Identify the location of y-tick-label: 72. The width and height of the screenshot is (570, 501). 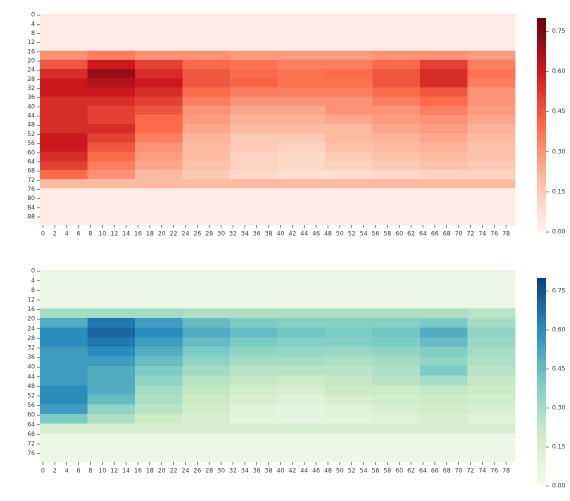
(31, 180).